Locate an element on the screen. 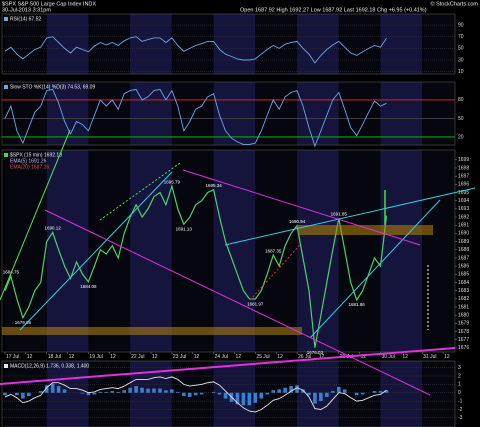 The width and height of the screenshot is (480, 427). legend-entry: $SPX (15 min) 1692.18 is located at coordinates (36, 155).